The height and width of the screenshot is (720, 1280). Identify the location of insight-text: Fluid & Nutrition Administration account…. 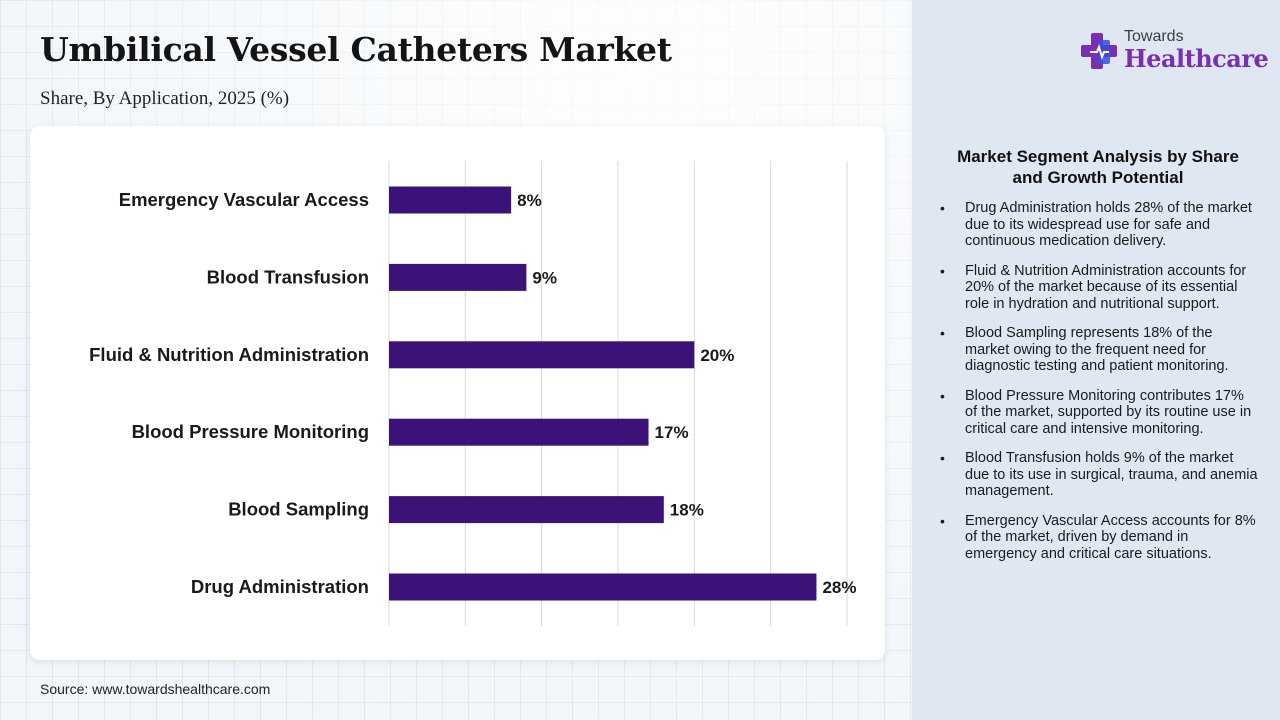
(1106, 287).